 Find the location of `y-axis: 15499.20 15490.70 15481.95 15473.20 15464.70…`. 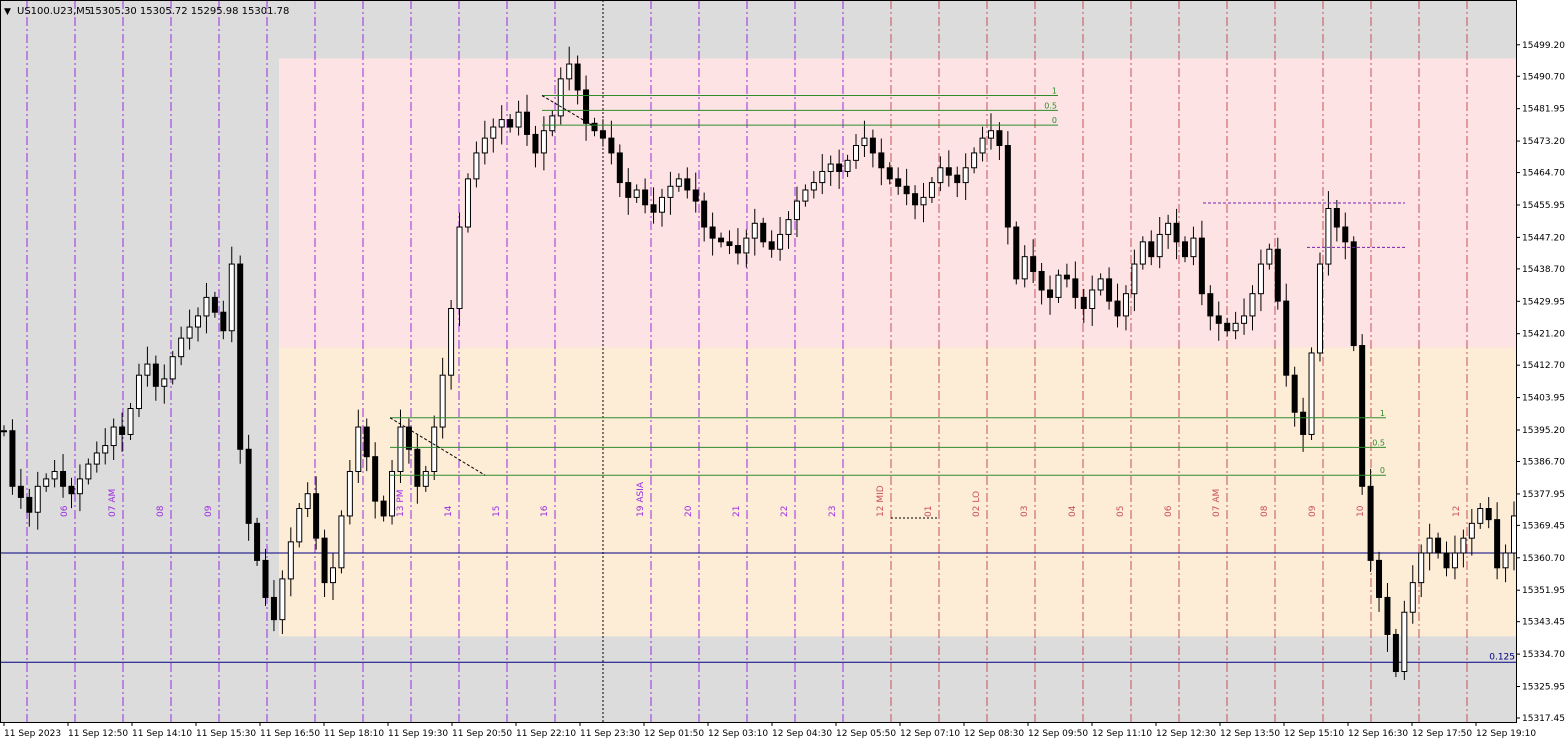

y-axis: 15499.20 15490.70 15481.95 15473.20 15464.70… is located at coordinates (1540, 382).